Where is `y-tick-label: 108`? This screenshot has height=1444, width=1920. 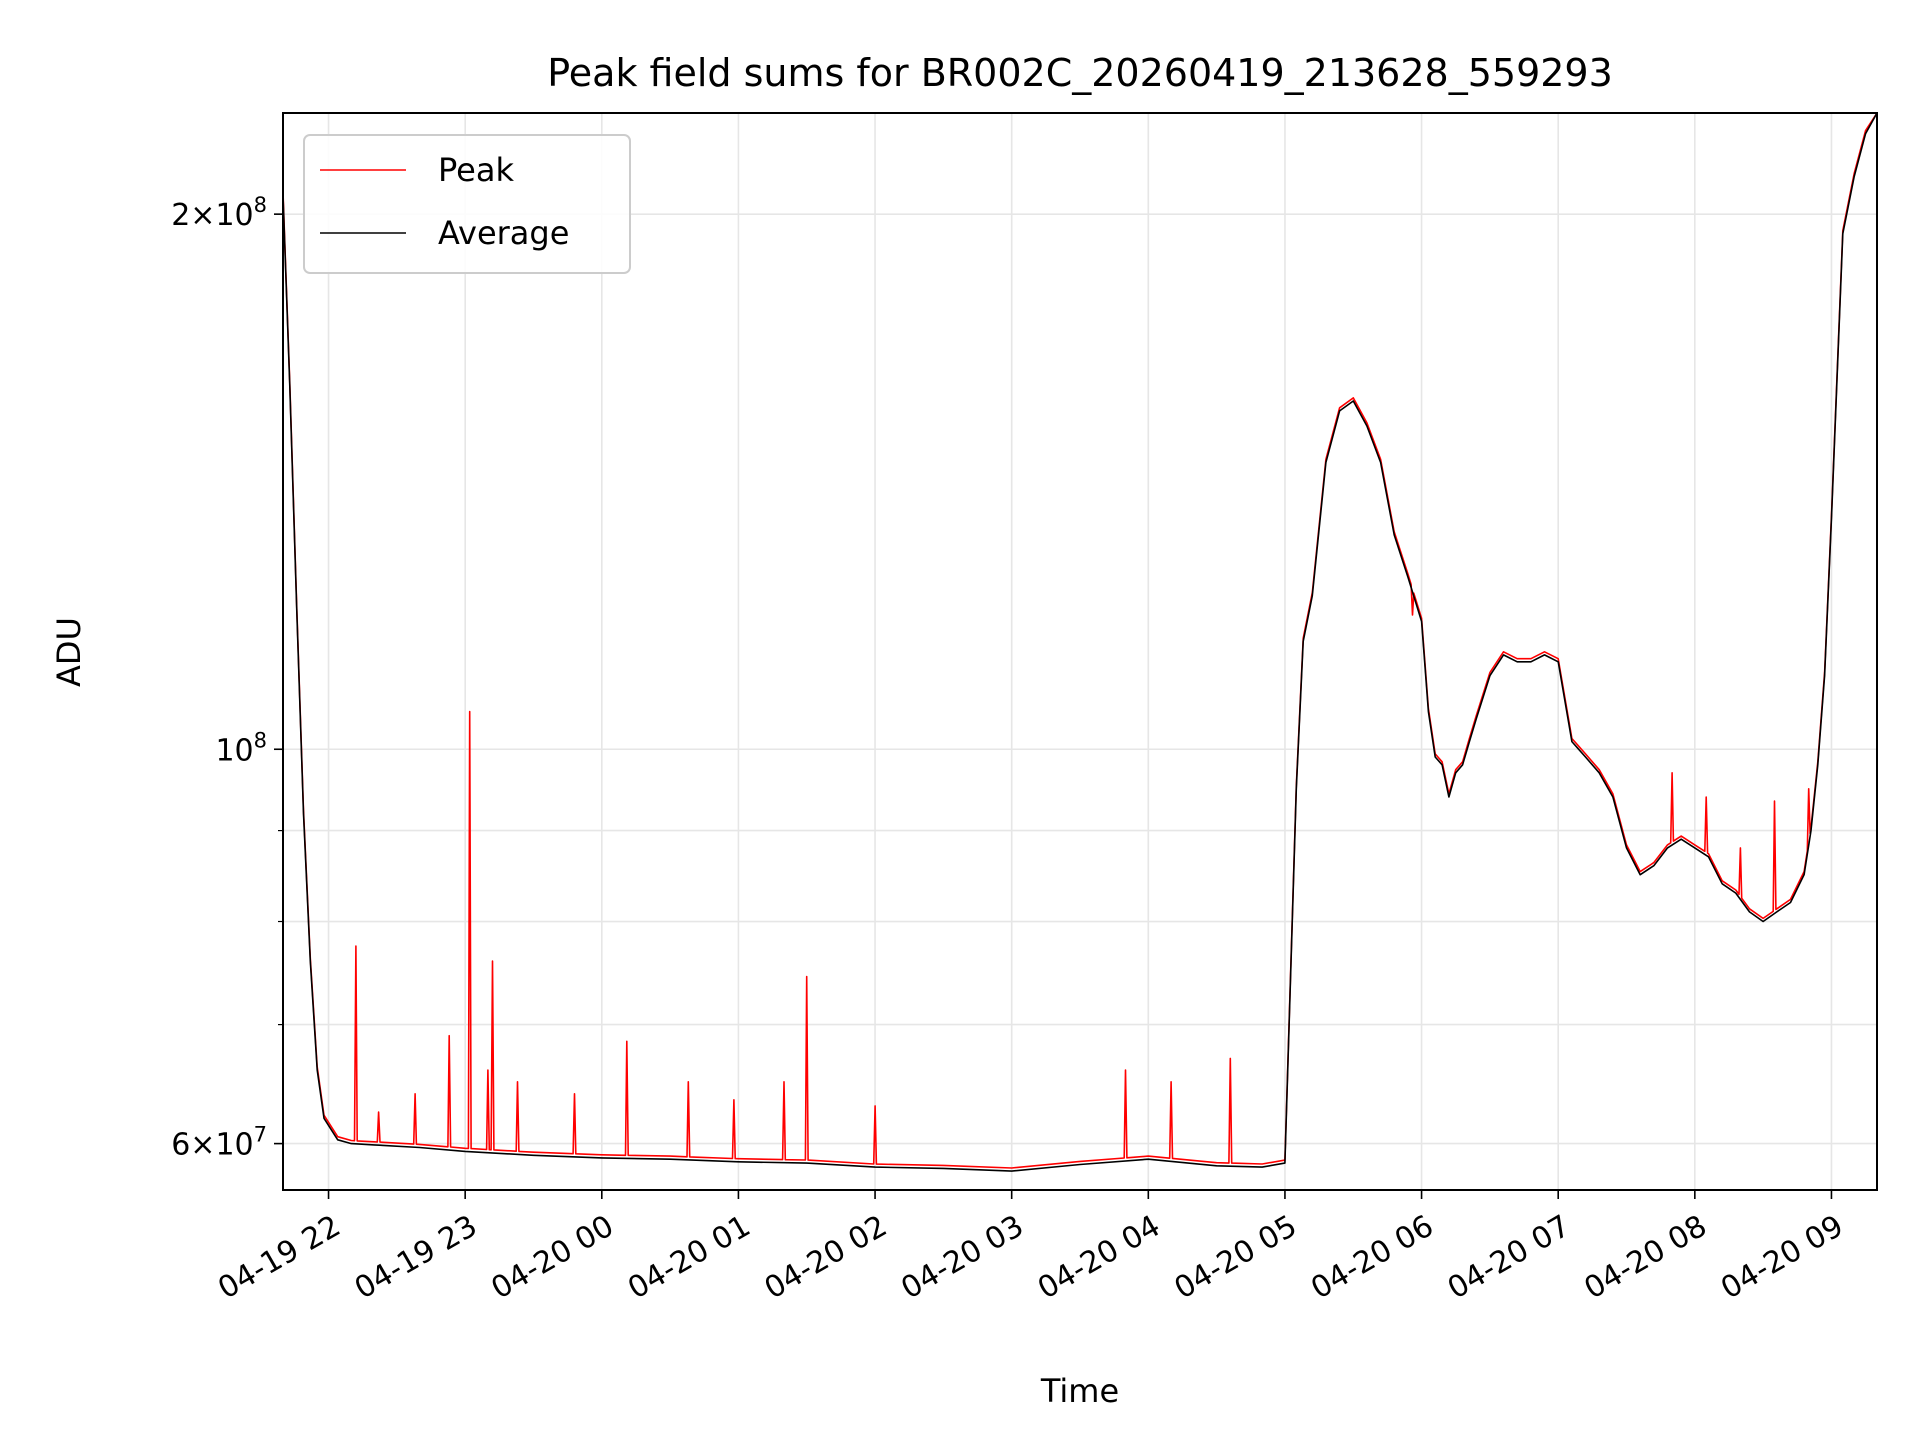 y-tick-label: 108 is located at coordinates (241, 748).